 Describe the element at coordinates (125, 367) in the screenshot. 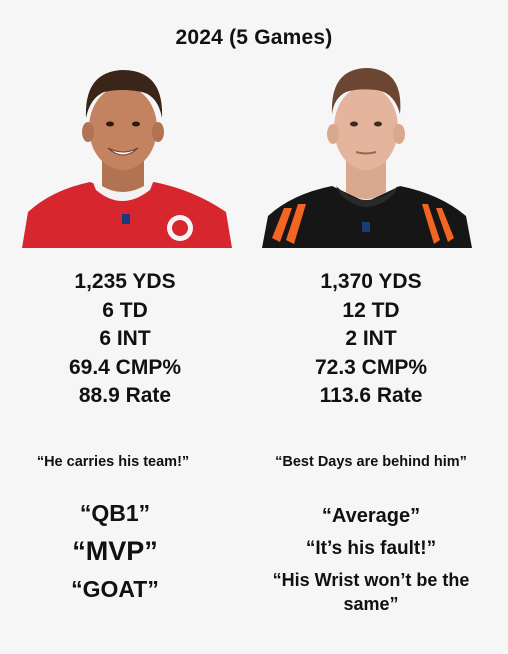

I see `left-stat-cmp: 69.4 CMP%` at that location.